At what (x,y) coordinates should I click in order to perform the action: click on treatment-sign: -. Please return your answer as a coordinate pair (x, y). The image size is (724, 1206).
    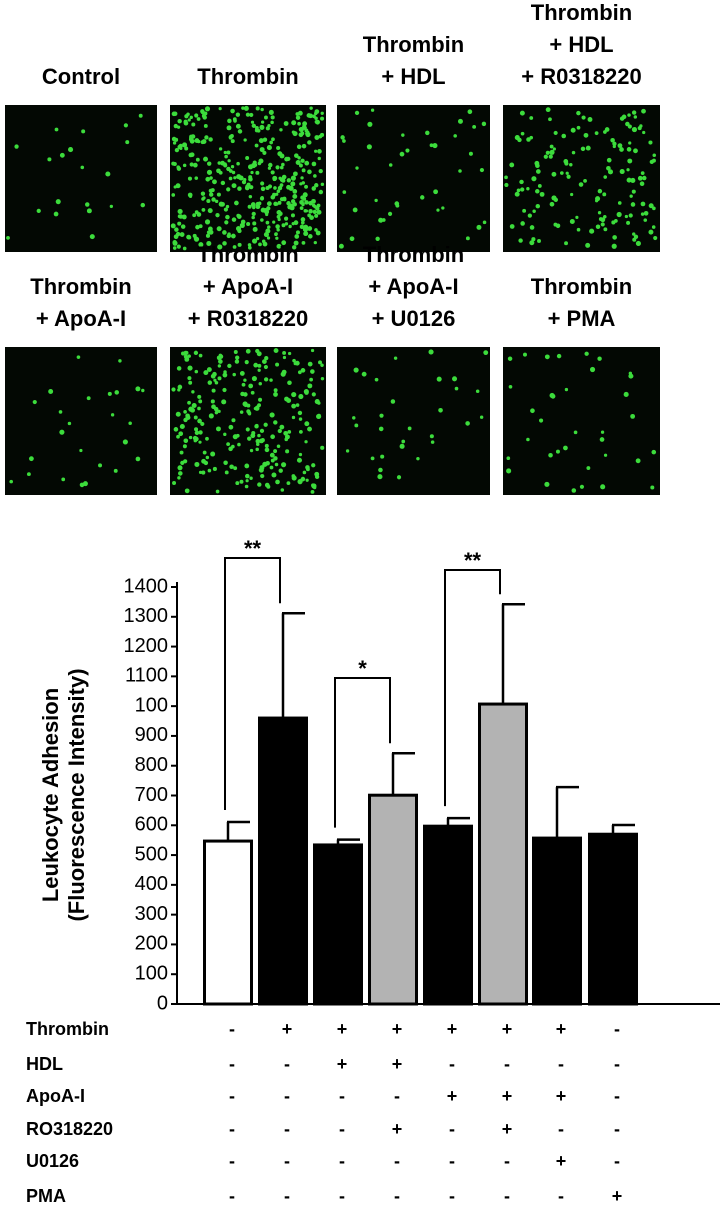
    Looking at the image, I should click on (232, 1161).